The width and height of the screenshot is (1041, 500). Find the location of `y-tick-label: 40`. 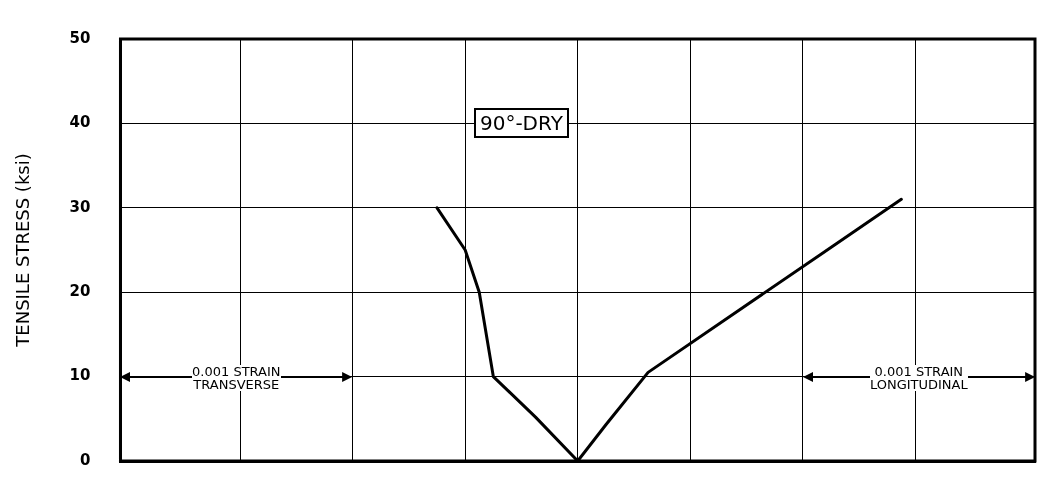

y-tick-label: 40 is located at coordinates (80, 122).